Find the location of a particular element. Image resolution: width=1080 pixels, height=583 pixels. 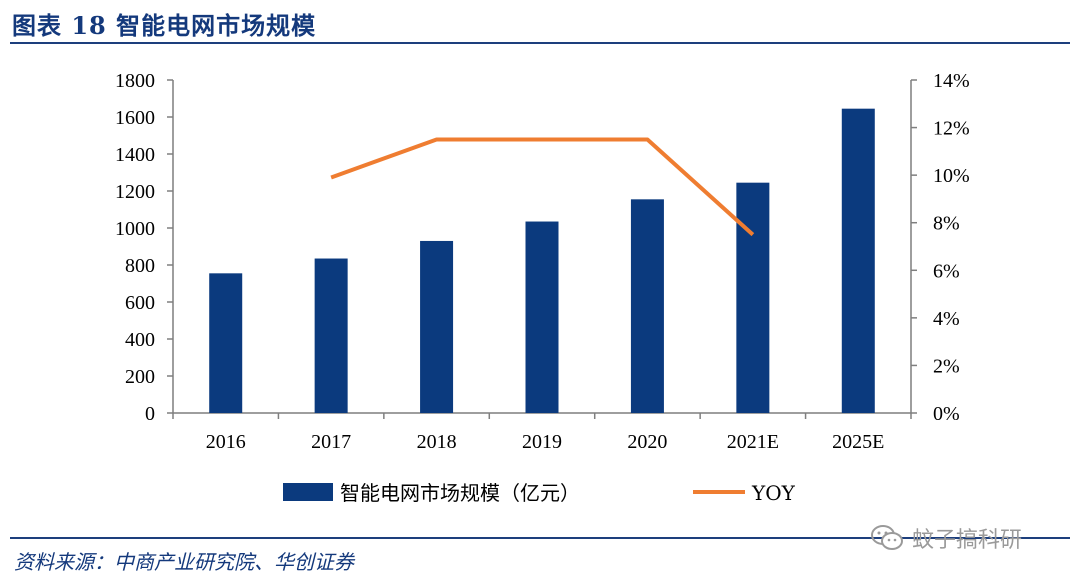

x-tick-label: 2017 is located at coordinates (331, 442).